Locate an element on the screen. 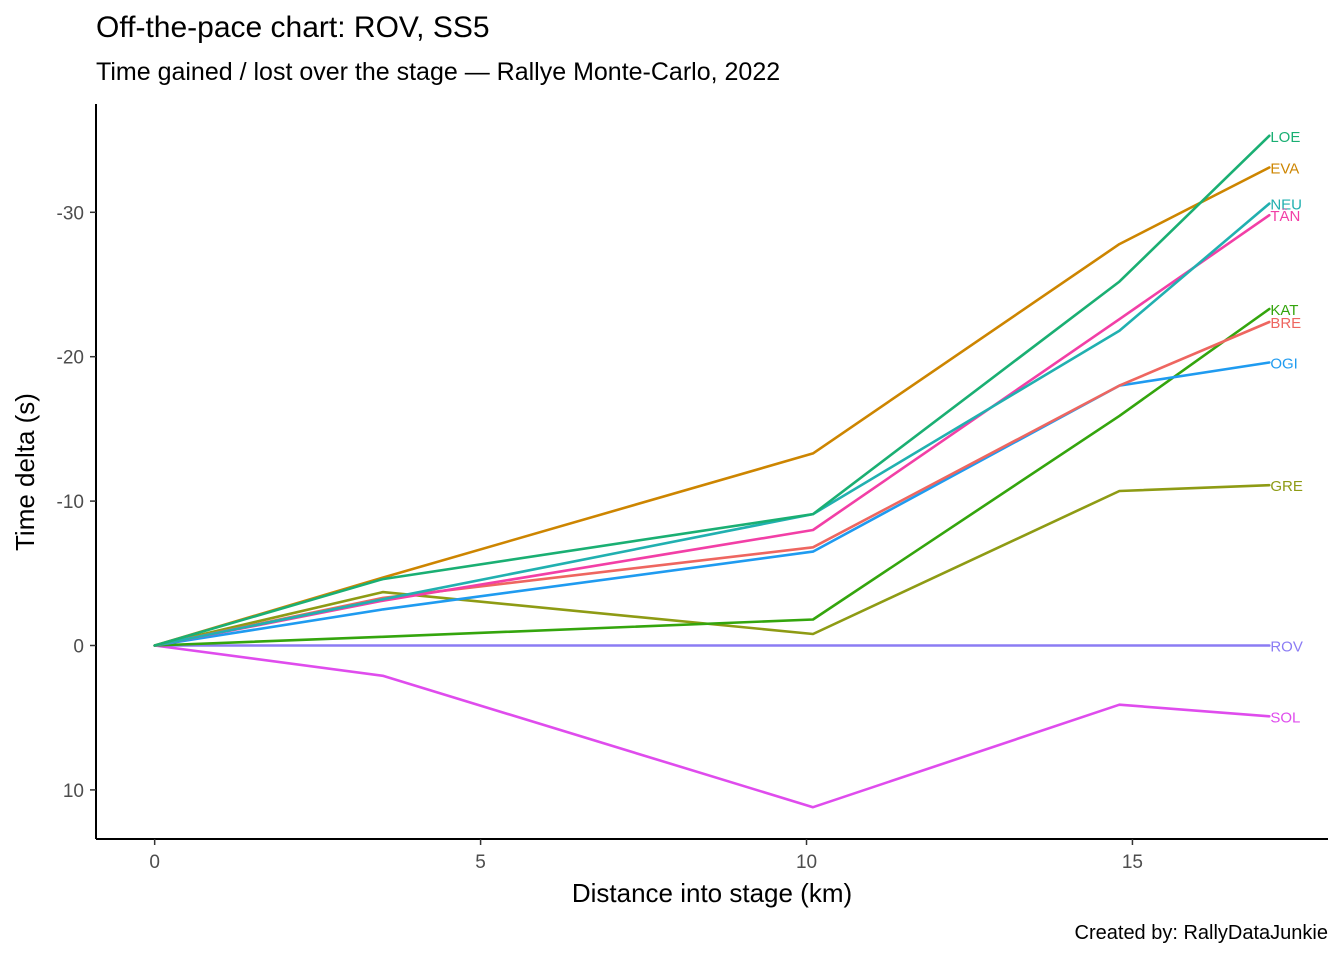  series-line-sol is located at coordinates (712, 726).